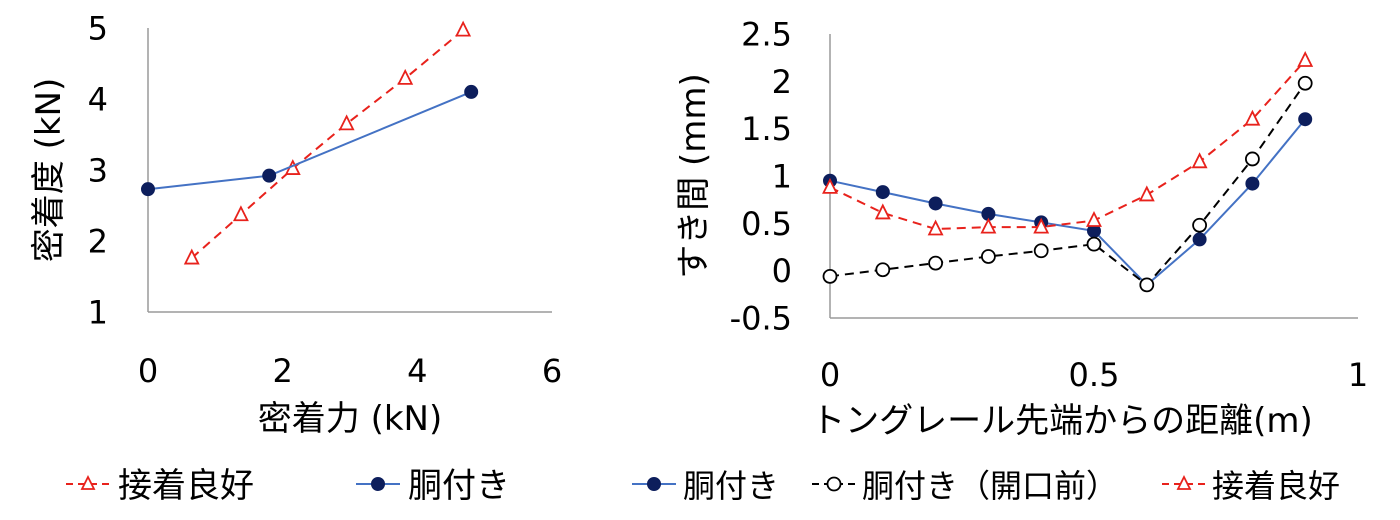  I want to click on y-tick-label: 4, so click(98, 100).